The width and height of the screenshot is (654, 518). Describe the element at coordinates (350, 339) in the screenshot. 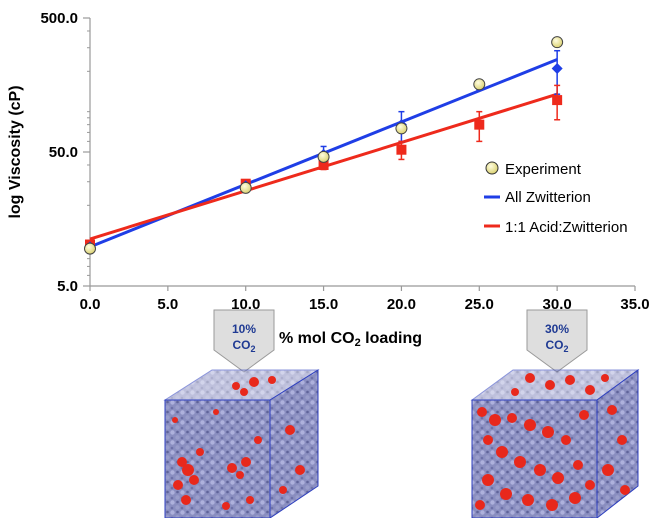

I see `x-axis-title: % mol CO2 loading` at that location.